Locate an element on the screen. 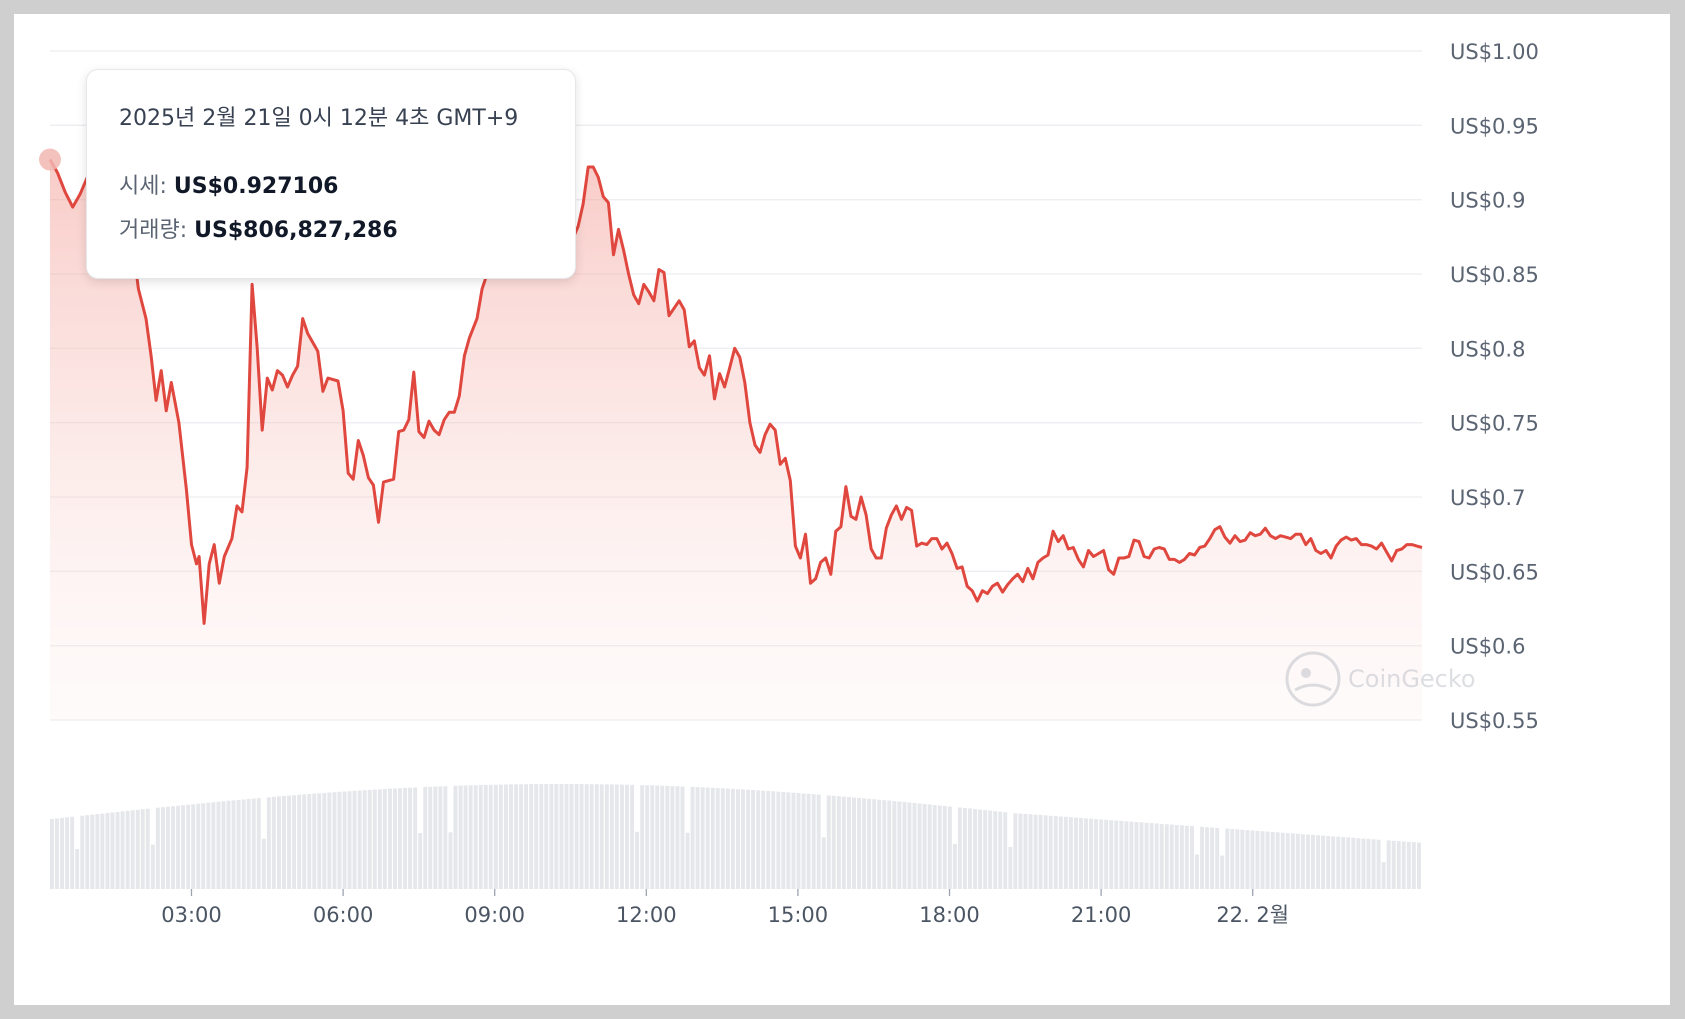 Image resolution: width=1685 pixels, height=1019 pixels. x-tick-label: 15:00 is located at coordinates (798, 915).